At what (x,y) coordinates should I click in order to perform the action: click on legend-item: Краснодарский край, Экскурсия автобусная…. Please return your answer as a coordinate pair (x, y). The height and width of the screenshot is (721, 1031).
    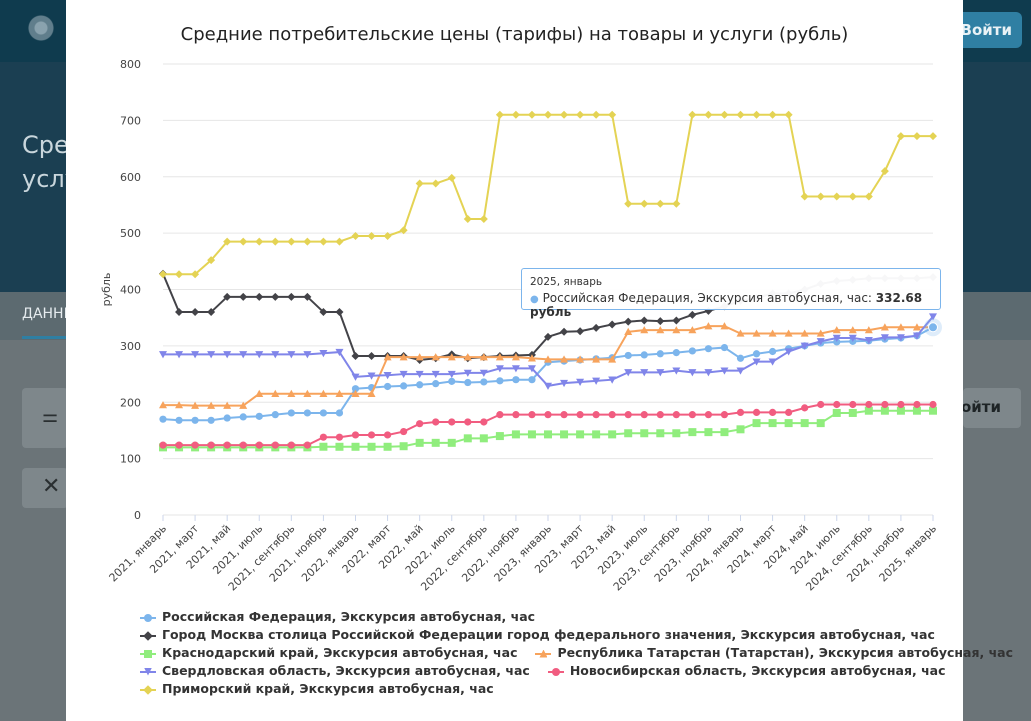
    Looking at the image, I should click on (328, 652).